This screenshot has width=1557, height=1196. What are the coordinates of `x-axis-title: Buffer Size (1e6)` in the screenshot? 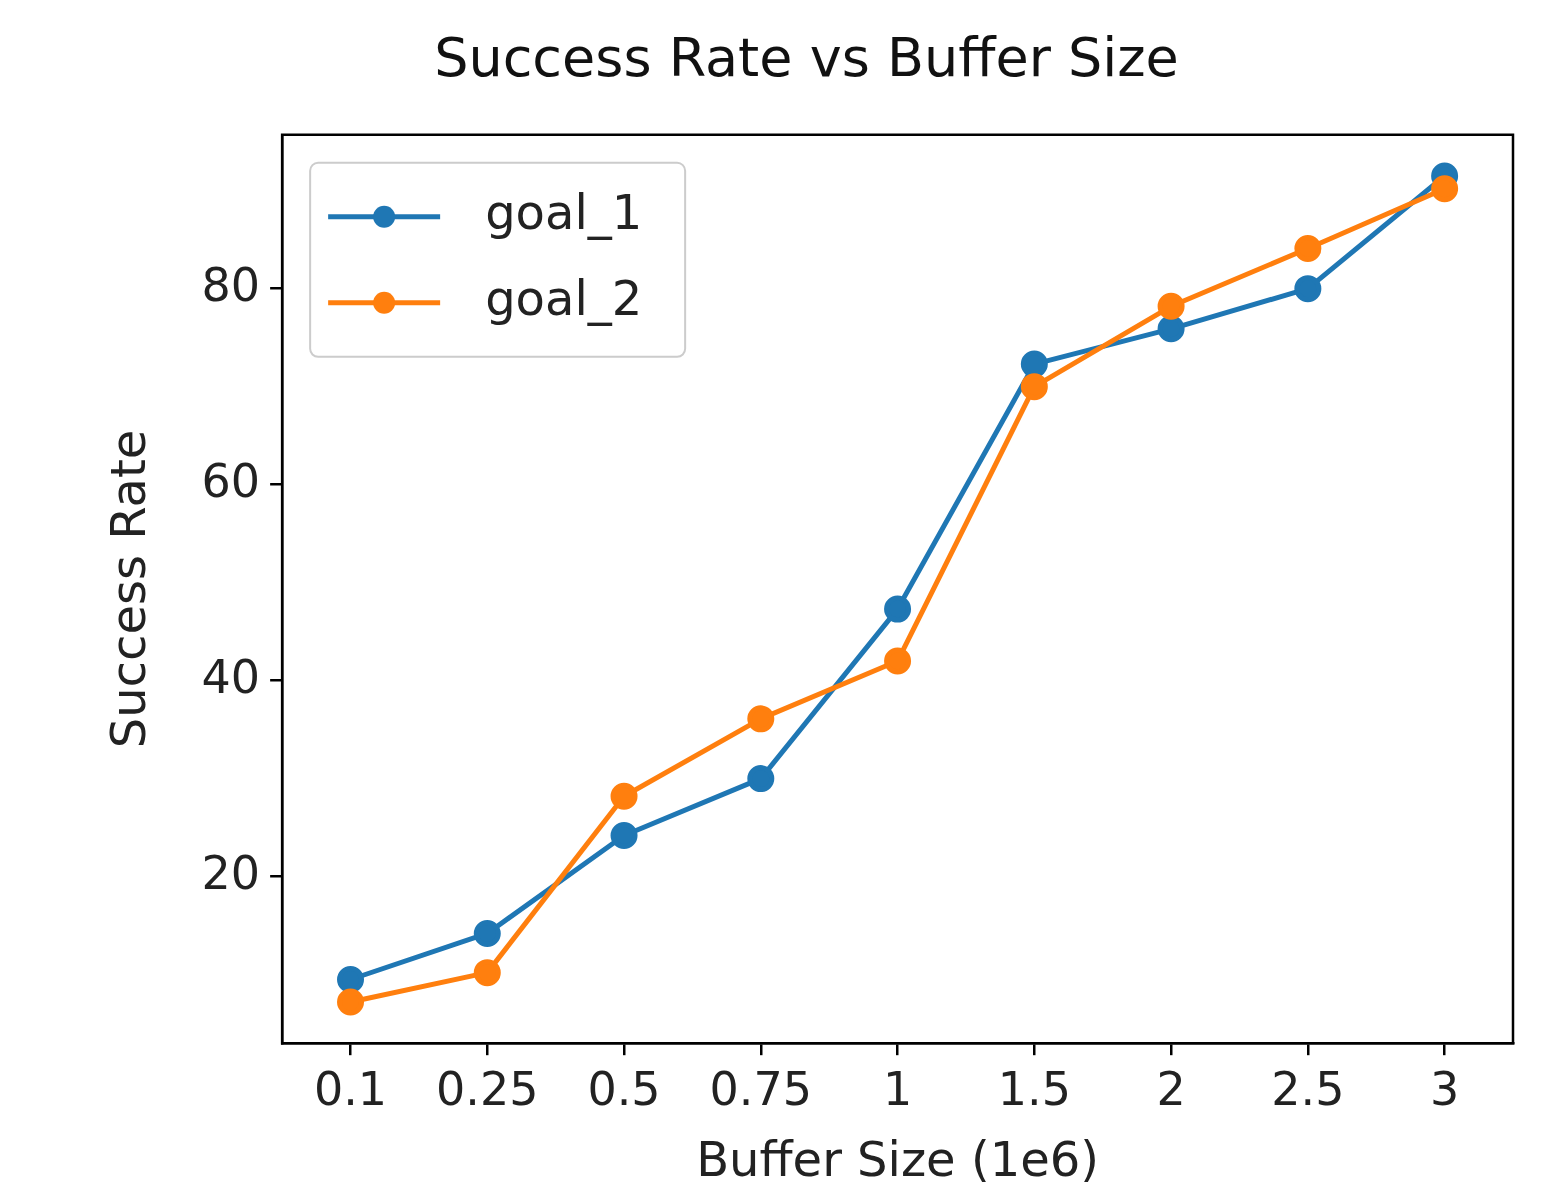 It's located at (897, 1158).